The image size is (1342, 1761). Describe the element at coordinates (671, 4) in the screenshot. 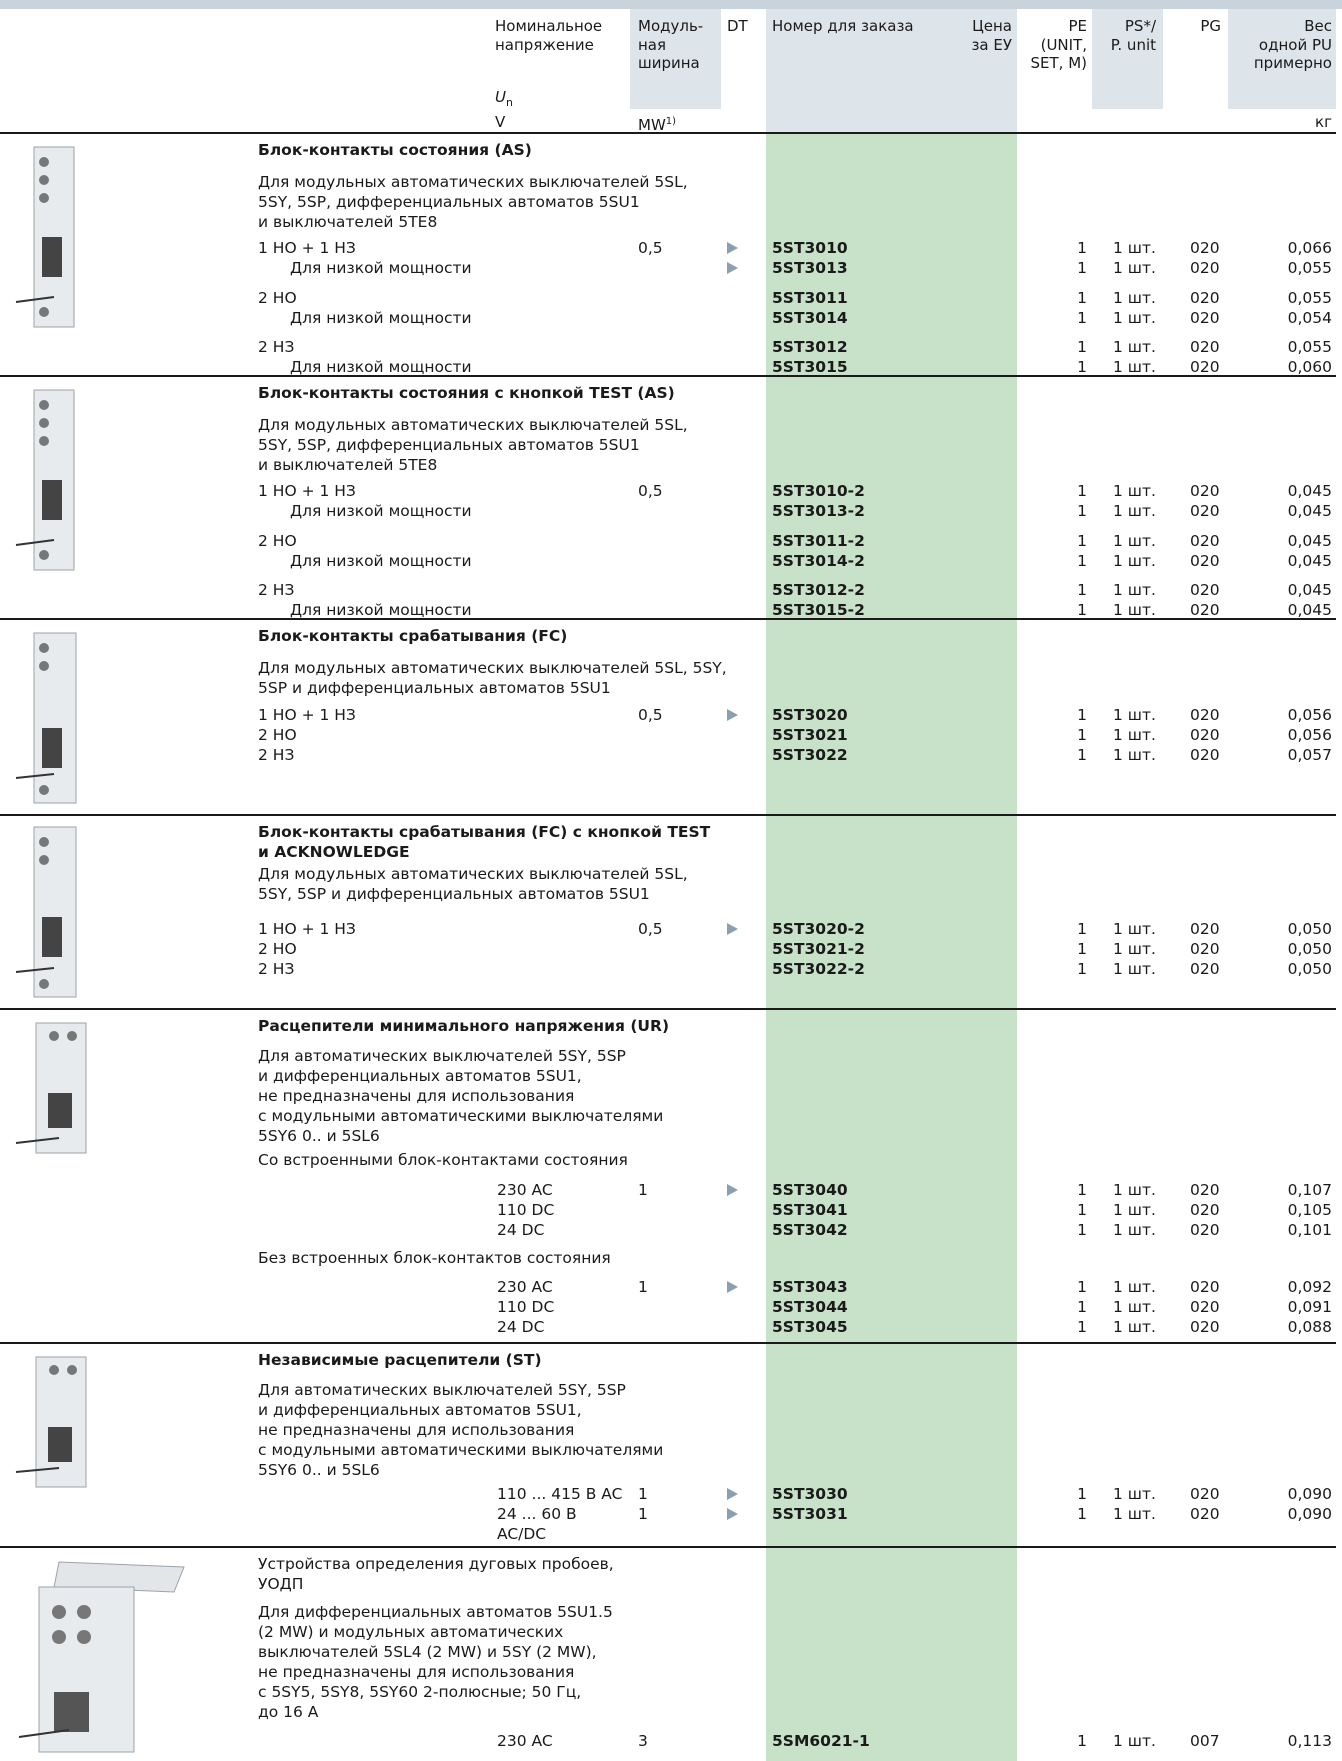

I see `top-accent-bar` at that location.